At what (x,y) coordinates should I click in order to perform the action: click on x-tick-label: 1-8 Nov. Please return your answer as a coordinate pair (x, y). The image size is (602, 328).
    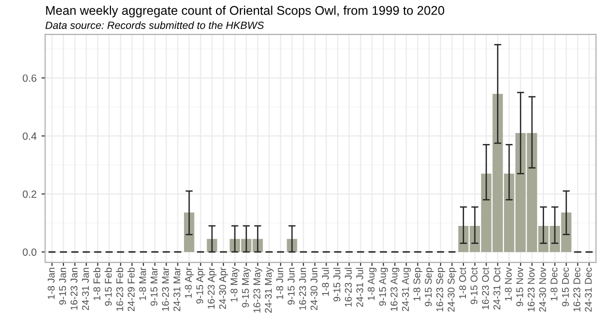
    Looking at the image, I should click on (508, 284).